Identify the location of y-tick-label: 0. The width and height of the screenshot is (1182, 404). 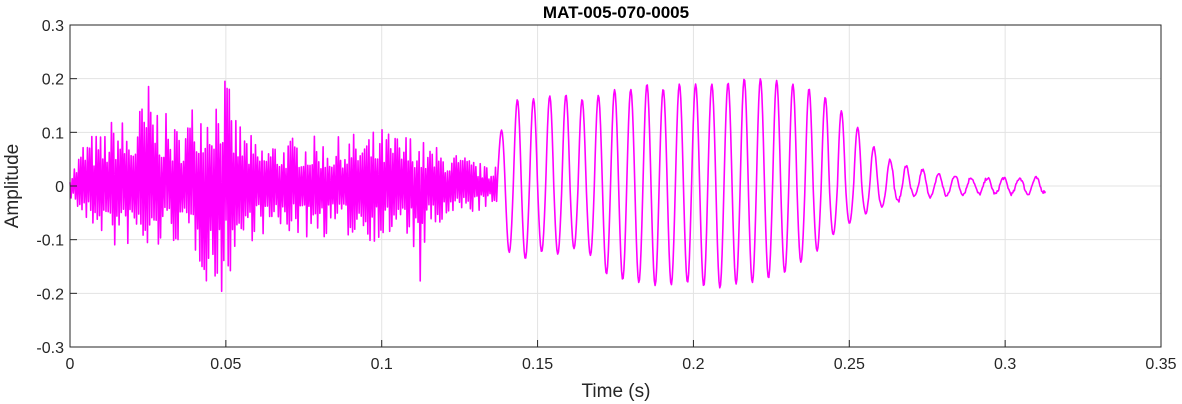
(59, 187).